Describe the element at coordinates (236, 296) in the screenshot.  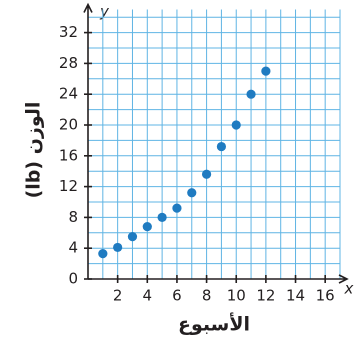
I see `x-tick-label: 10` at that location.